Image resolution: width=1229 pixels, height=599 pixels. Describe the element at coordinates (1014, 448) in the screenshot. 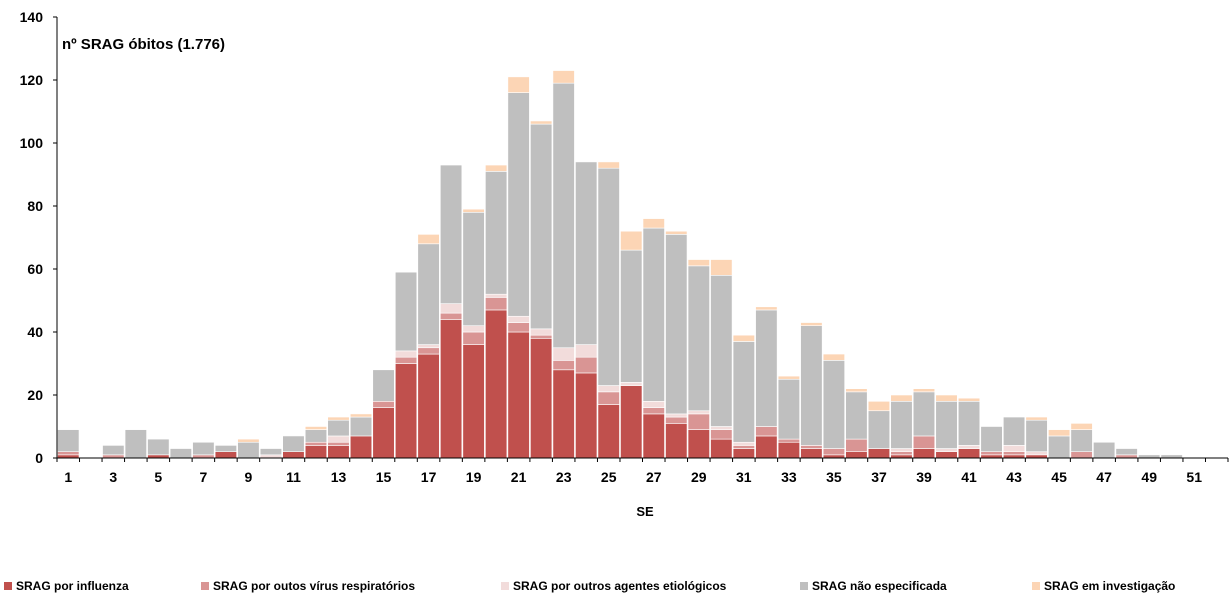

I see `bar-se43-series2` at that location.